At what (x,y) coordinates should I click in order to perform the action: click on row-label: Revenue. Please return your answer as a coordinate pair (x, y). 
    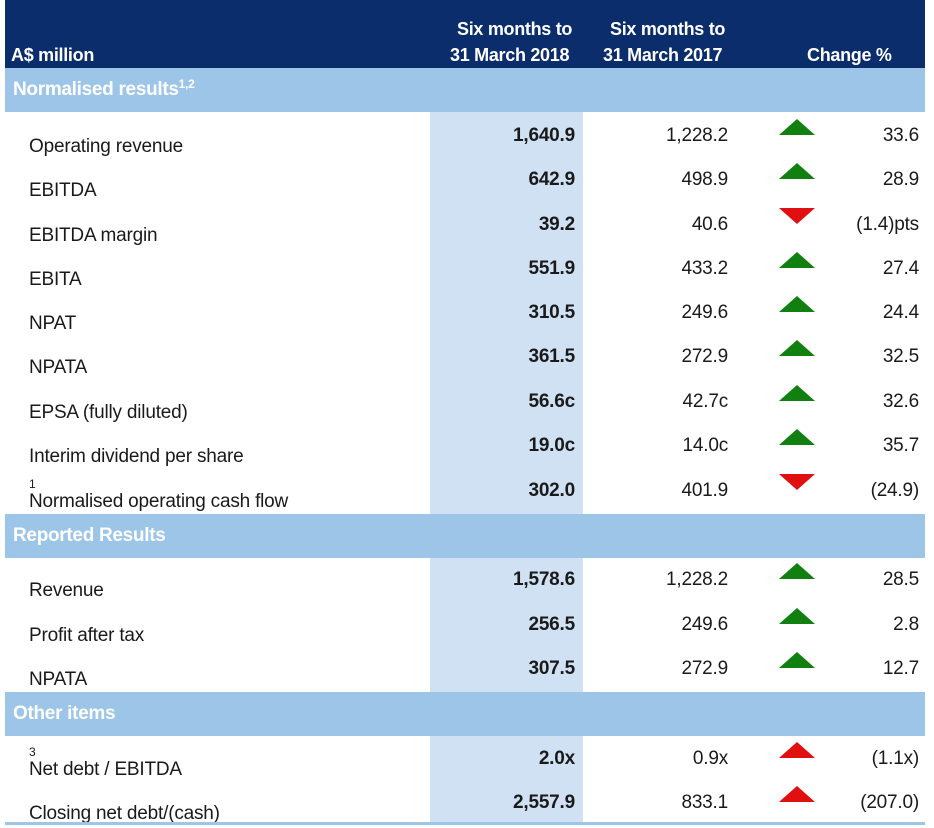
    Looking at the image, I should click on (66, 590).